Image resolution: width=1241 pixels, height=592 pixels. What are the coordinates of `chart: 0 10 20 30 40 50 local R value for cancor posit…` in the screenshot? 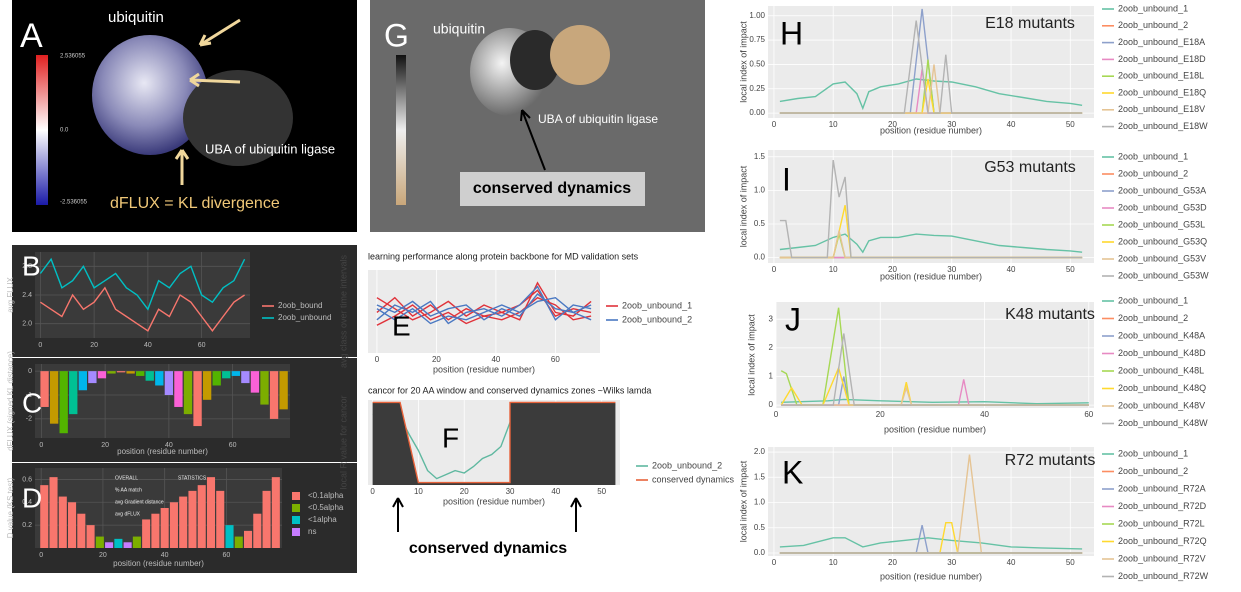 It's located at (536, 445).